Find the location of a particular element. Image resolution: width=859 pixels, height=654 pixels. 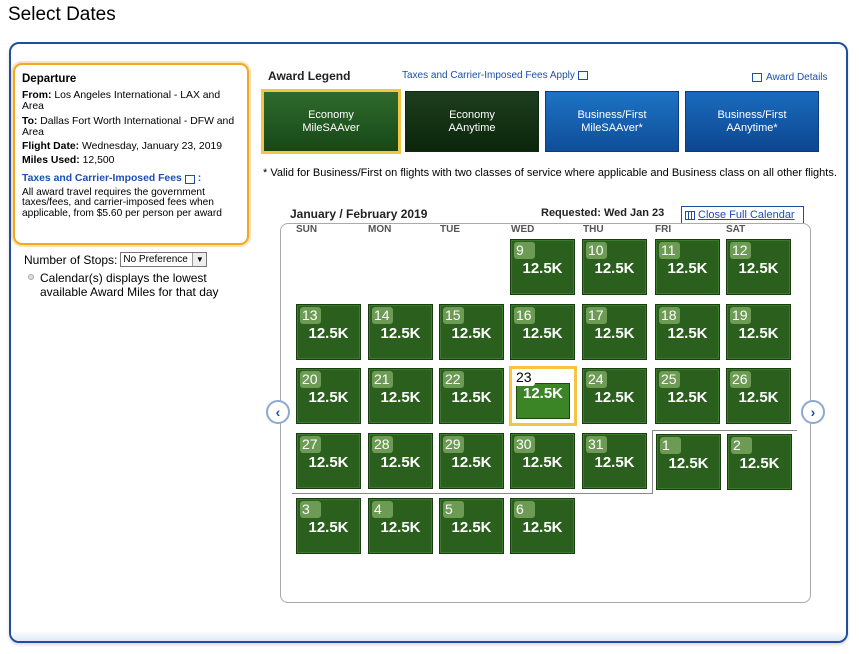

calendar-day-selected: 23 12.5K is located at coordinates (543, 396).